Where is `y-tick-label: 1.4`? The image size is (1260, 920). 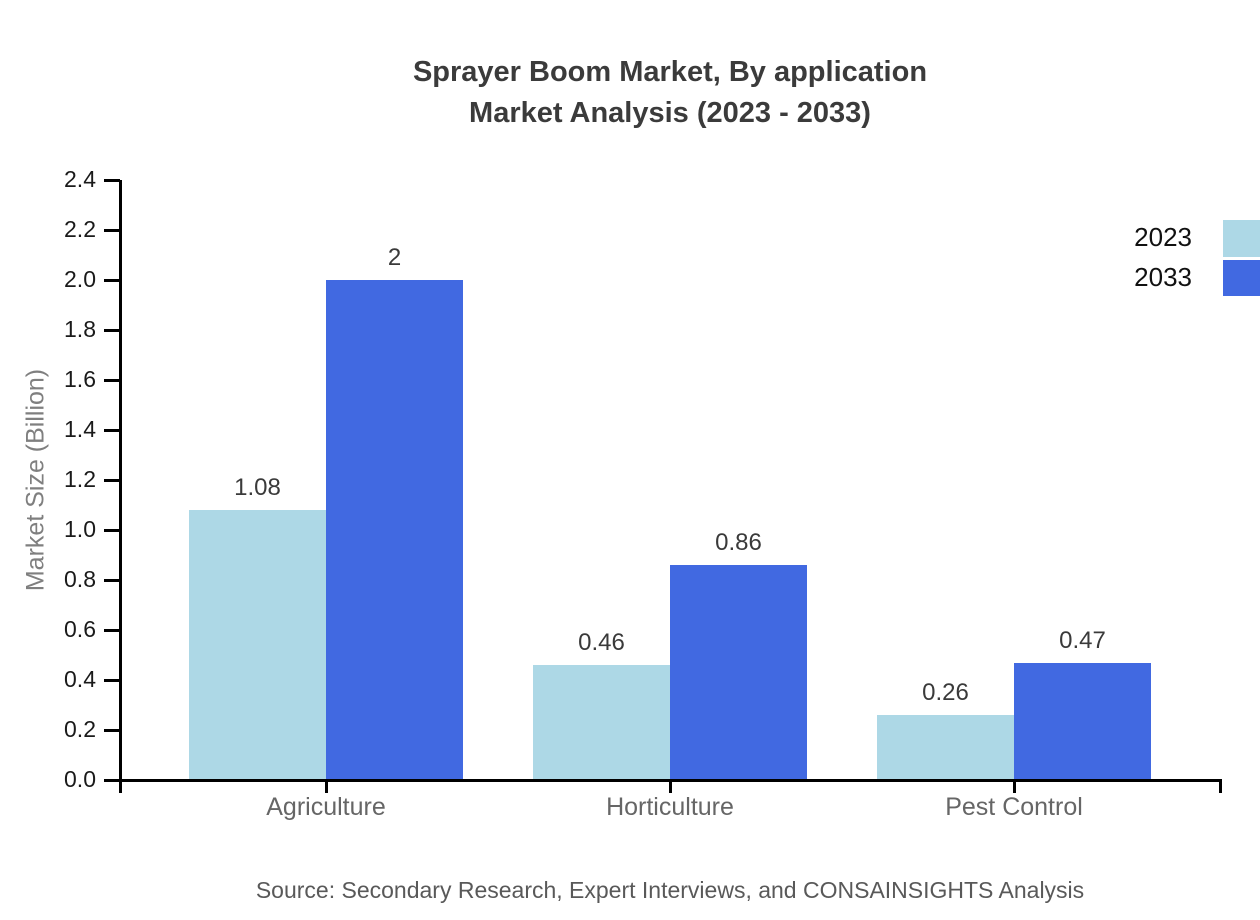
y-tick-label: 1.4 is located at coordinates (80, 429).